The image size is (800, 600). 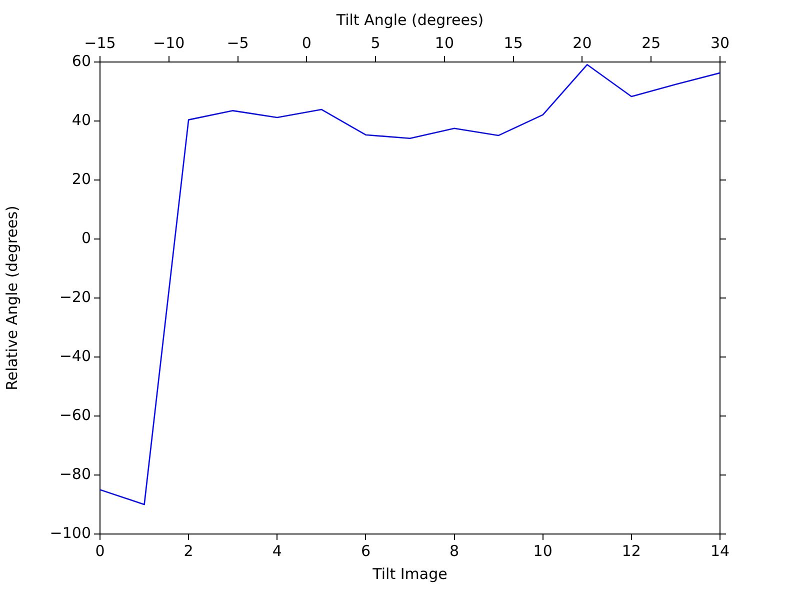 What do you see at coordinates (513, 43) in the screenshot?
I see `x2-tick-label: 15` at bounding box center [513, 43].